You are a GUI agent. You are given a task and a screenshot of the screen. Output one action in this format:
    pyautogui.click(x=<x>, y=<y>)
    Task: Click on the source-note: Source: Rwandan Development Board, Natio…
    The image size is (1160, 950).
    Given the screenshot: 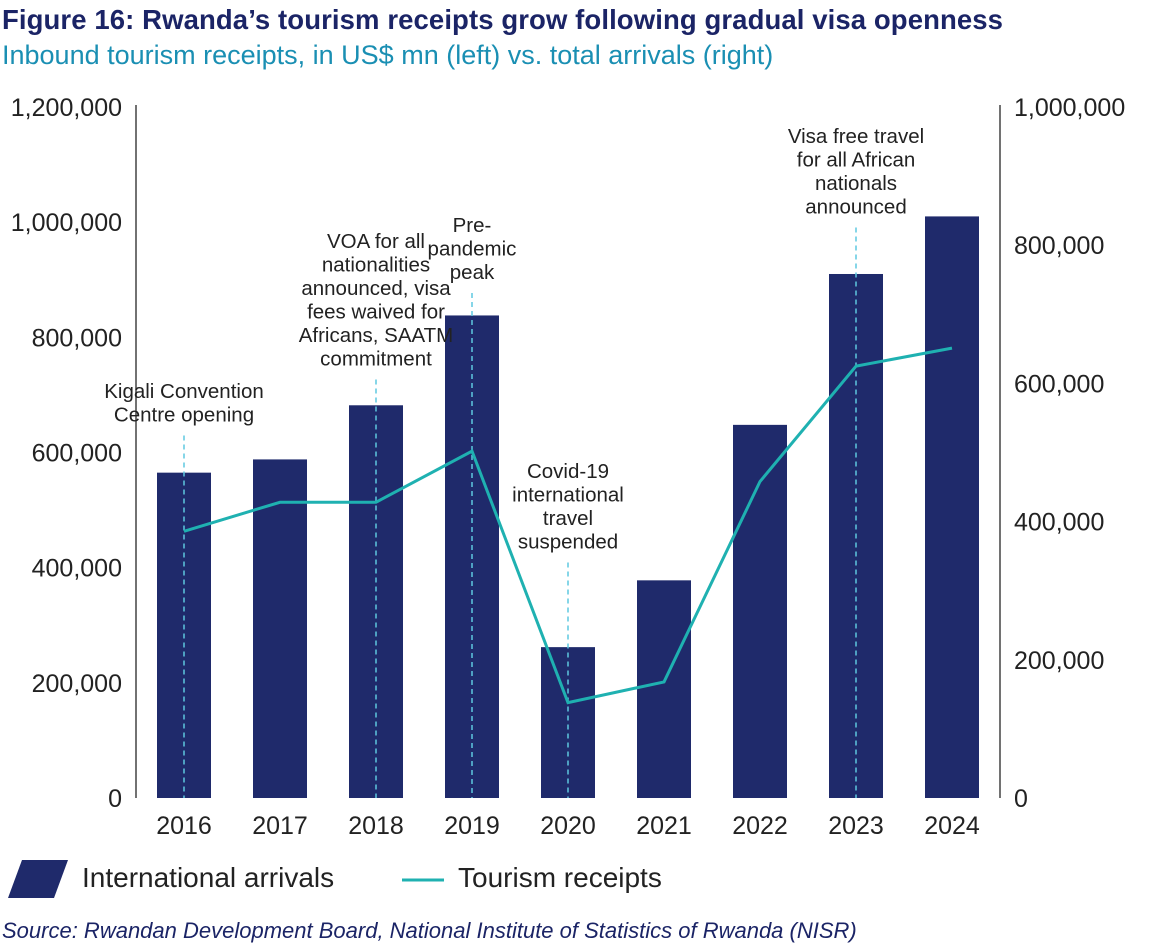 What is the action you would take?
    pyautogui.click(x=429, y=930)
    